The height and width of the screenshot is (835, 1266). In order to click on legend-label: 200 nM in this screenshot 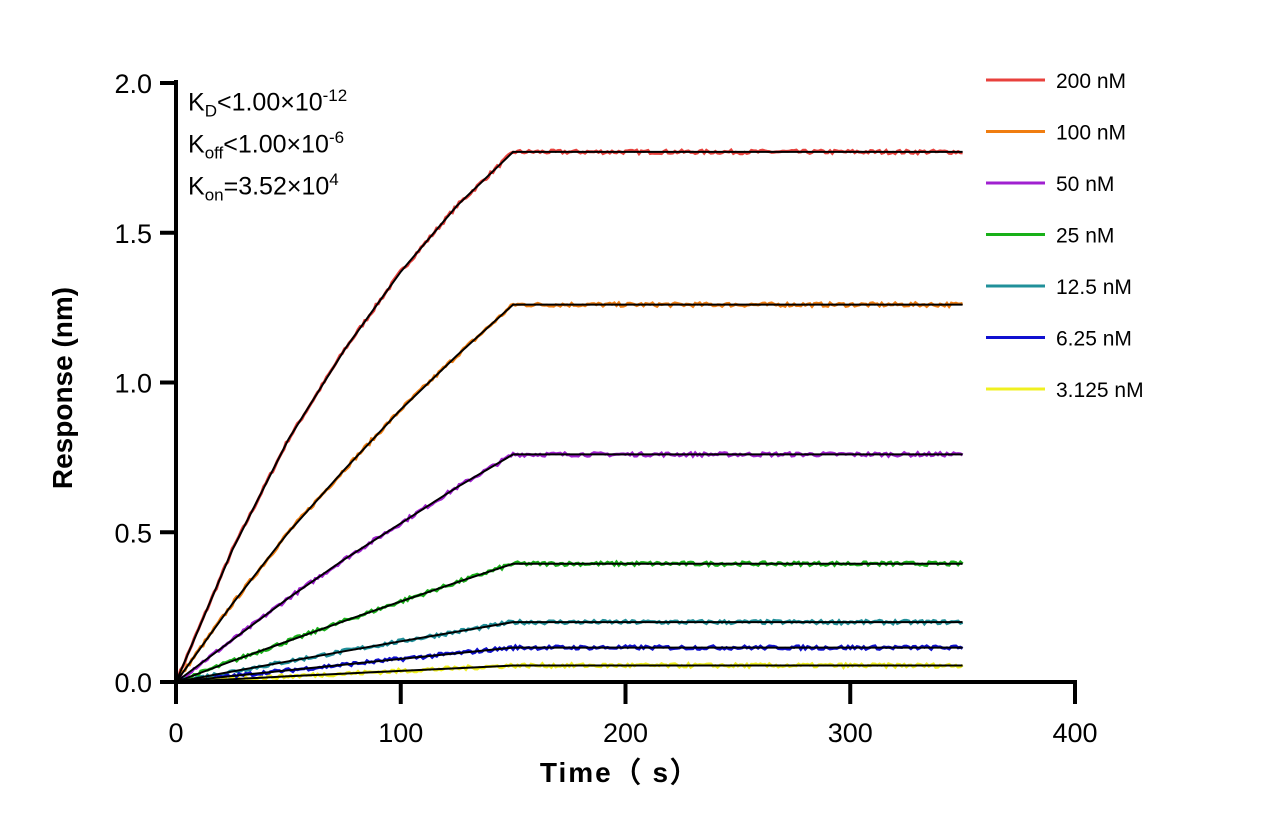, I will do `click(1091, 81)`.